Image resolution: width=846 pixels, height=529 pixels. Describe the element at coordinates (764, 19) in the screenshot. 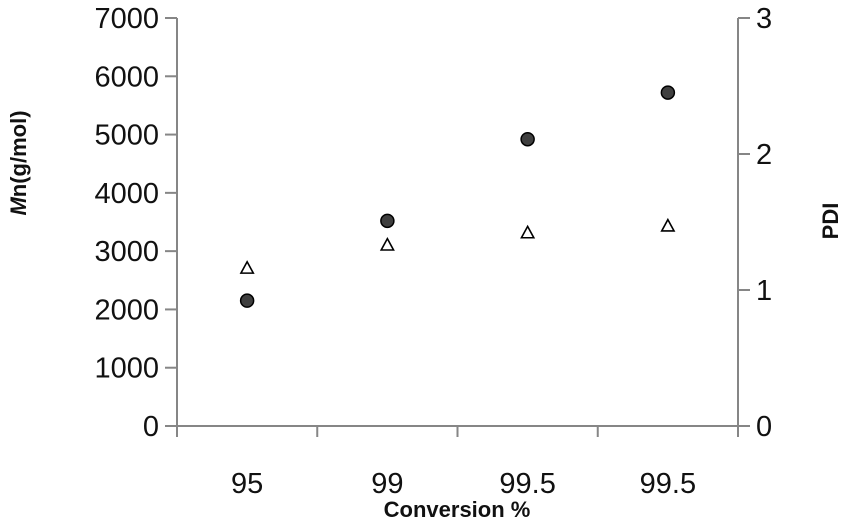

I see `right-y-tick-label: 3` at that location.